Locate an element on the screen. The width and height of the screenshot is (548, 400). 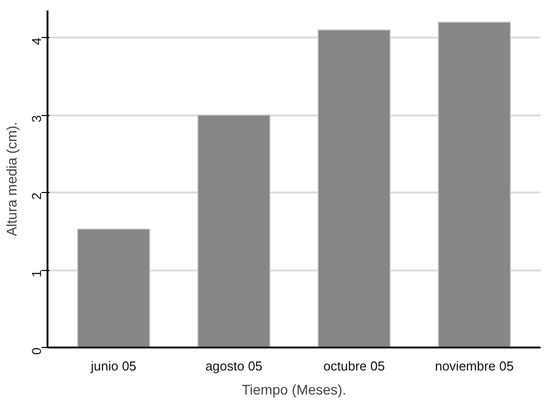
x-tick-label: noviembre 05 is located at coordinates (474, 366).